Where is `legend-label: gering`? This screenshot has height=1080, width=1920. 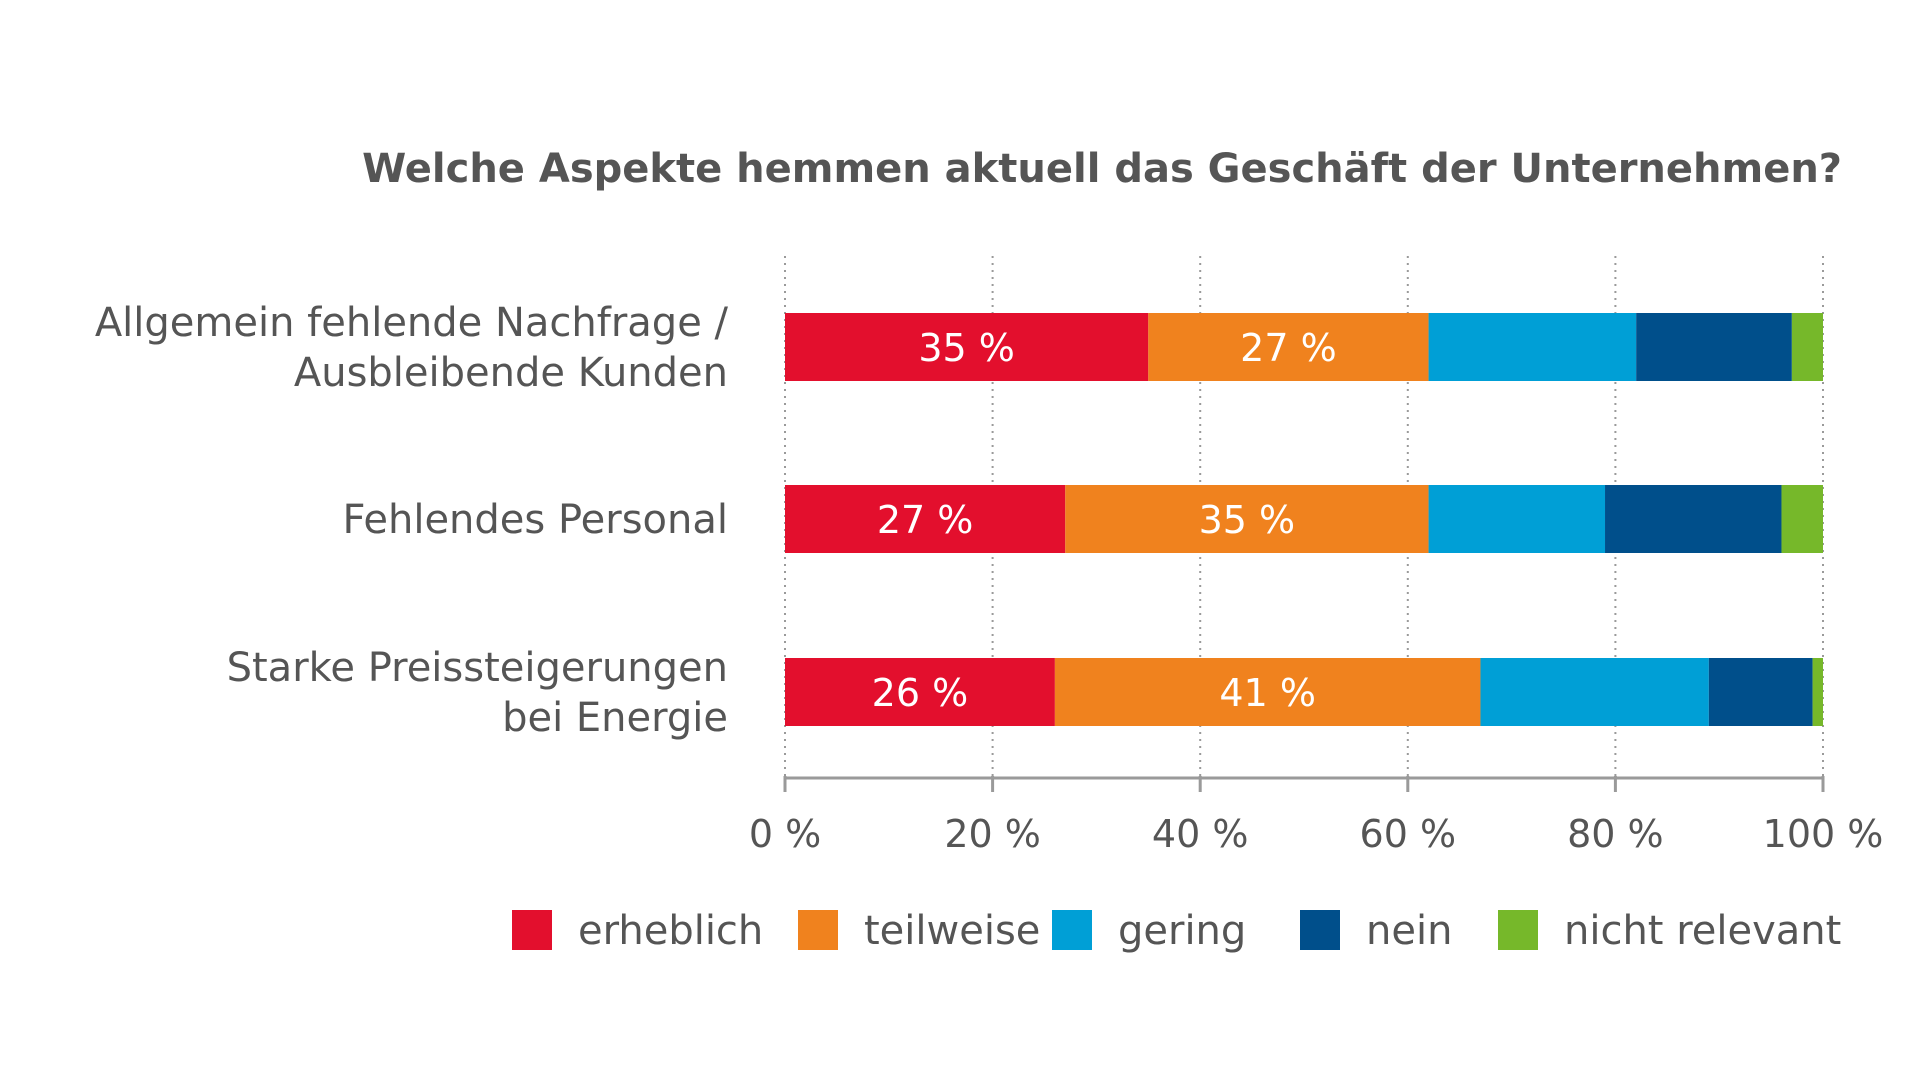 legend-label: gering is located at coordinates (1182, 931).